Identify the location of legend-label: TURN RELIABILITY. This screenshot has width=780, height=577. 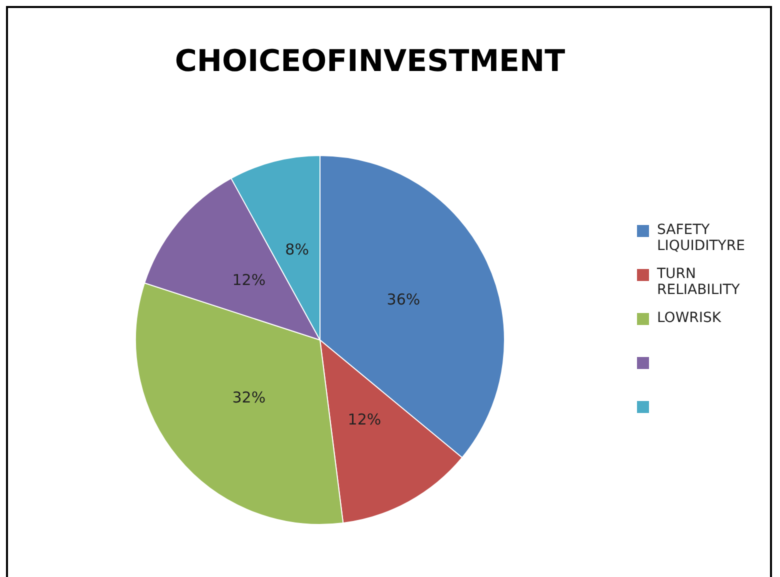
(699, 282).